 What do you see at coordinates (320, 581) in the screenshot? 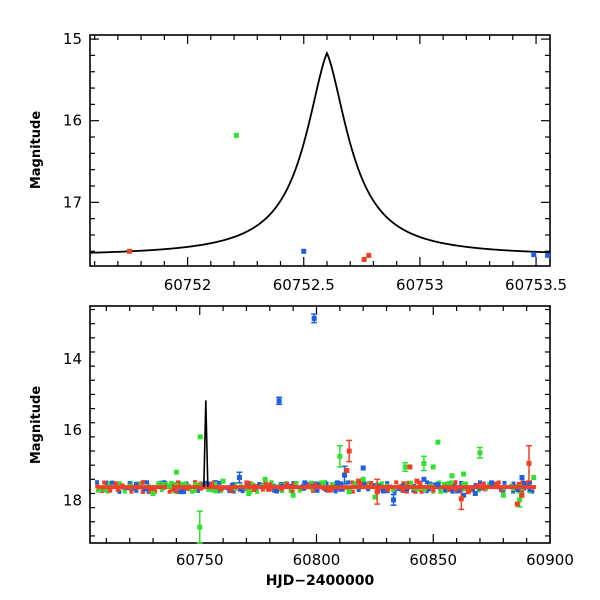
I see `bottom-x-axis-label: HJD−2400000` at bounding box center [320, 581].